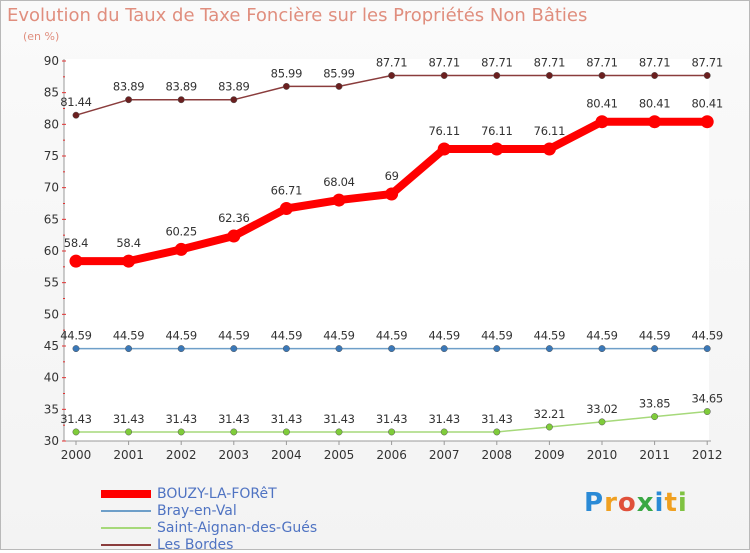  What do you see at coordinates (497, 455) in the screenshot?
I see `x-tick-label: 2008` at bounding box center [497, 455].